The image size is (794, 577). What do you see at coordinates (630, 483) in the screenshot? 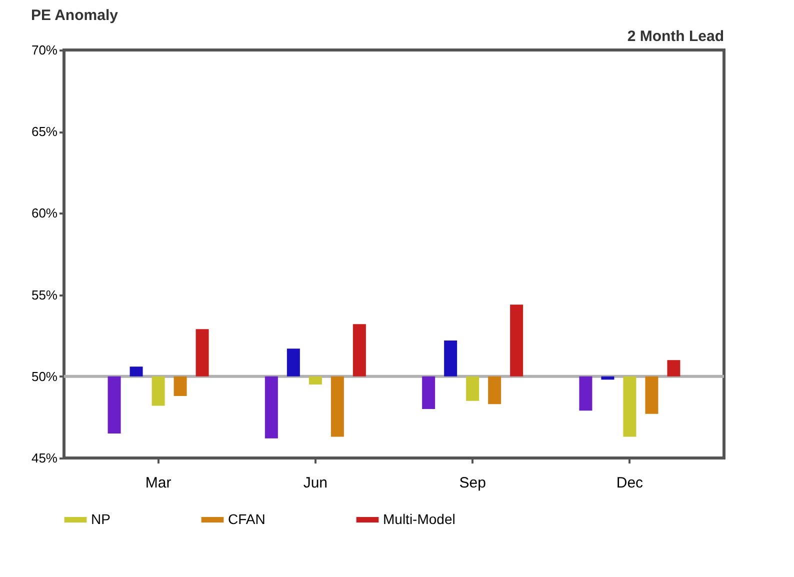
I see `x-tick-label: Dec` at bounding box center [630, 483].